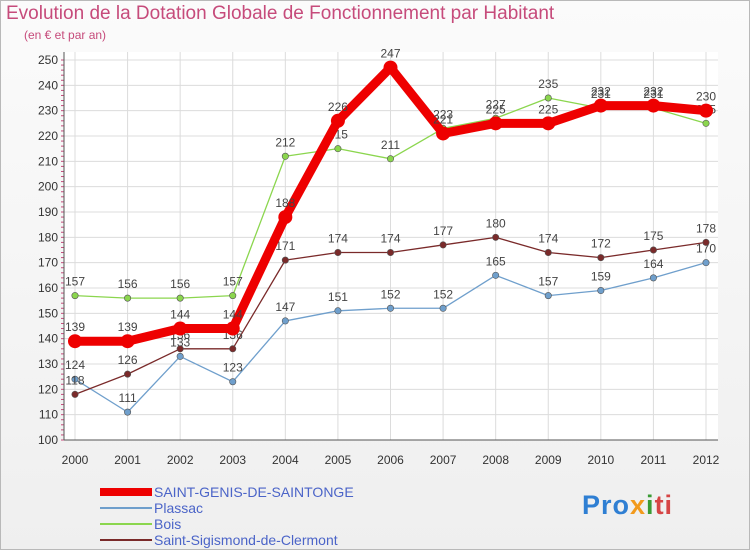 The width and height of the screenshot is (750, 550). Describe the element at coordinates (706, 249) in the screenshot. I see `data-label: 170` at that location.